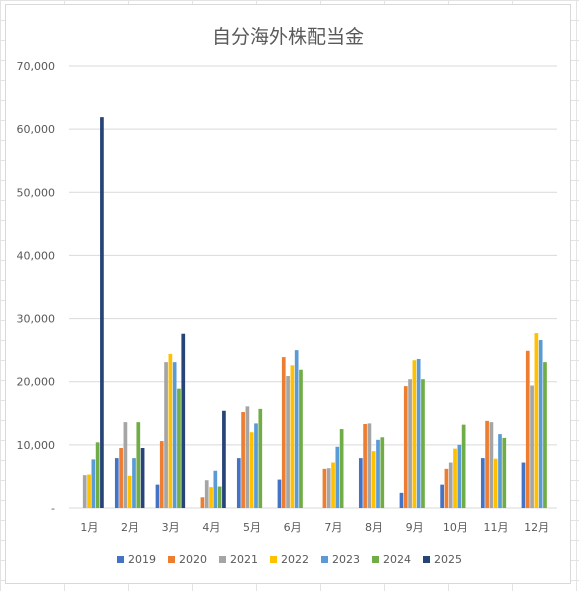 Image resolution: width=579 pixels, height=591 pixels. Describe the element at coordinates (36, 382) in the screenshot. I see `y-tick-label: 20,000` at that location.